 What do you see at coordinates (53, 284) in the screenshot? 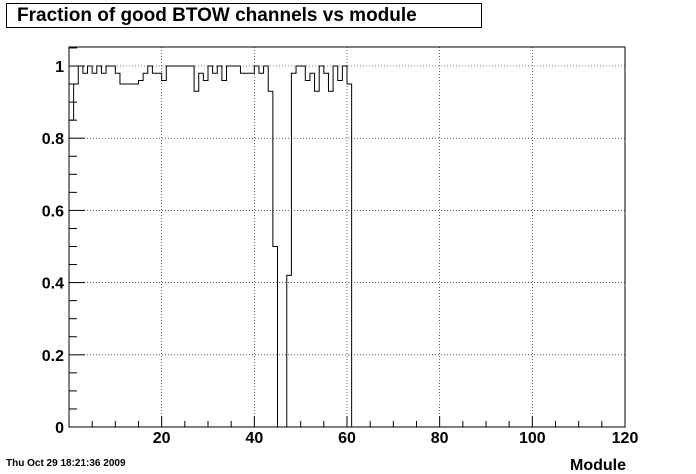
I see `y-tick-label: 0.4` at bounding box center [53, 284].